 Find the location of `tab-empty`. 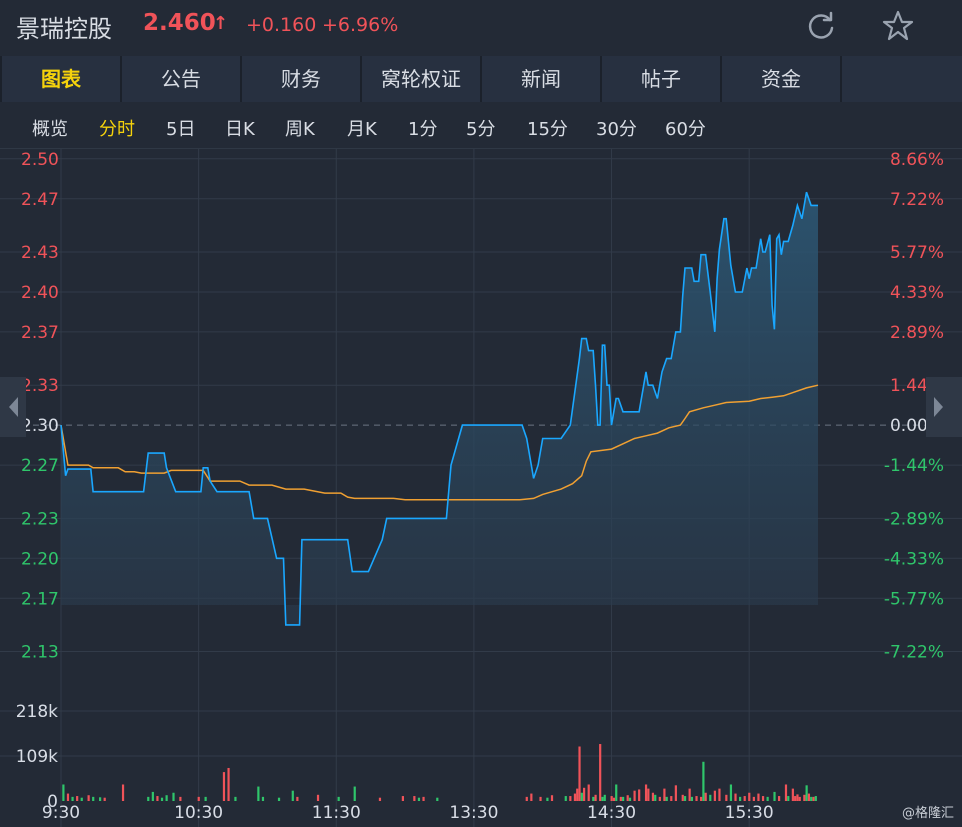

tab-empty is located at coordinates (902, 79).